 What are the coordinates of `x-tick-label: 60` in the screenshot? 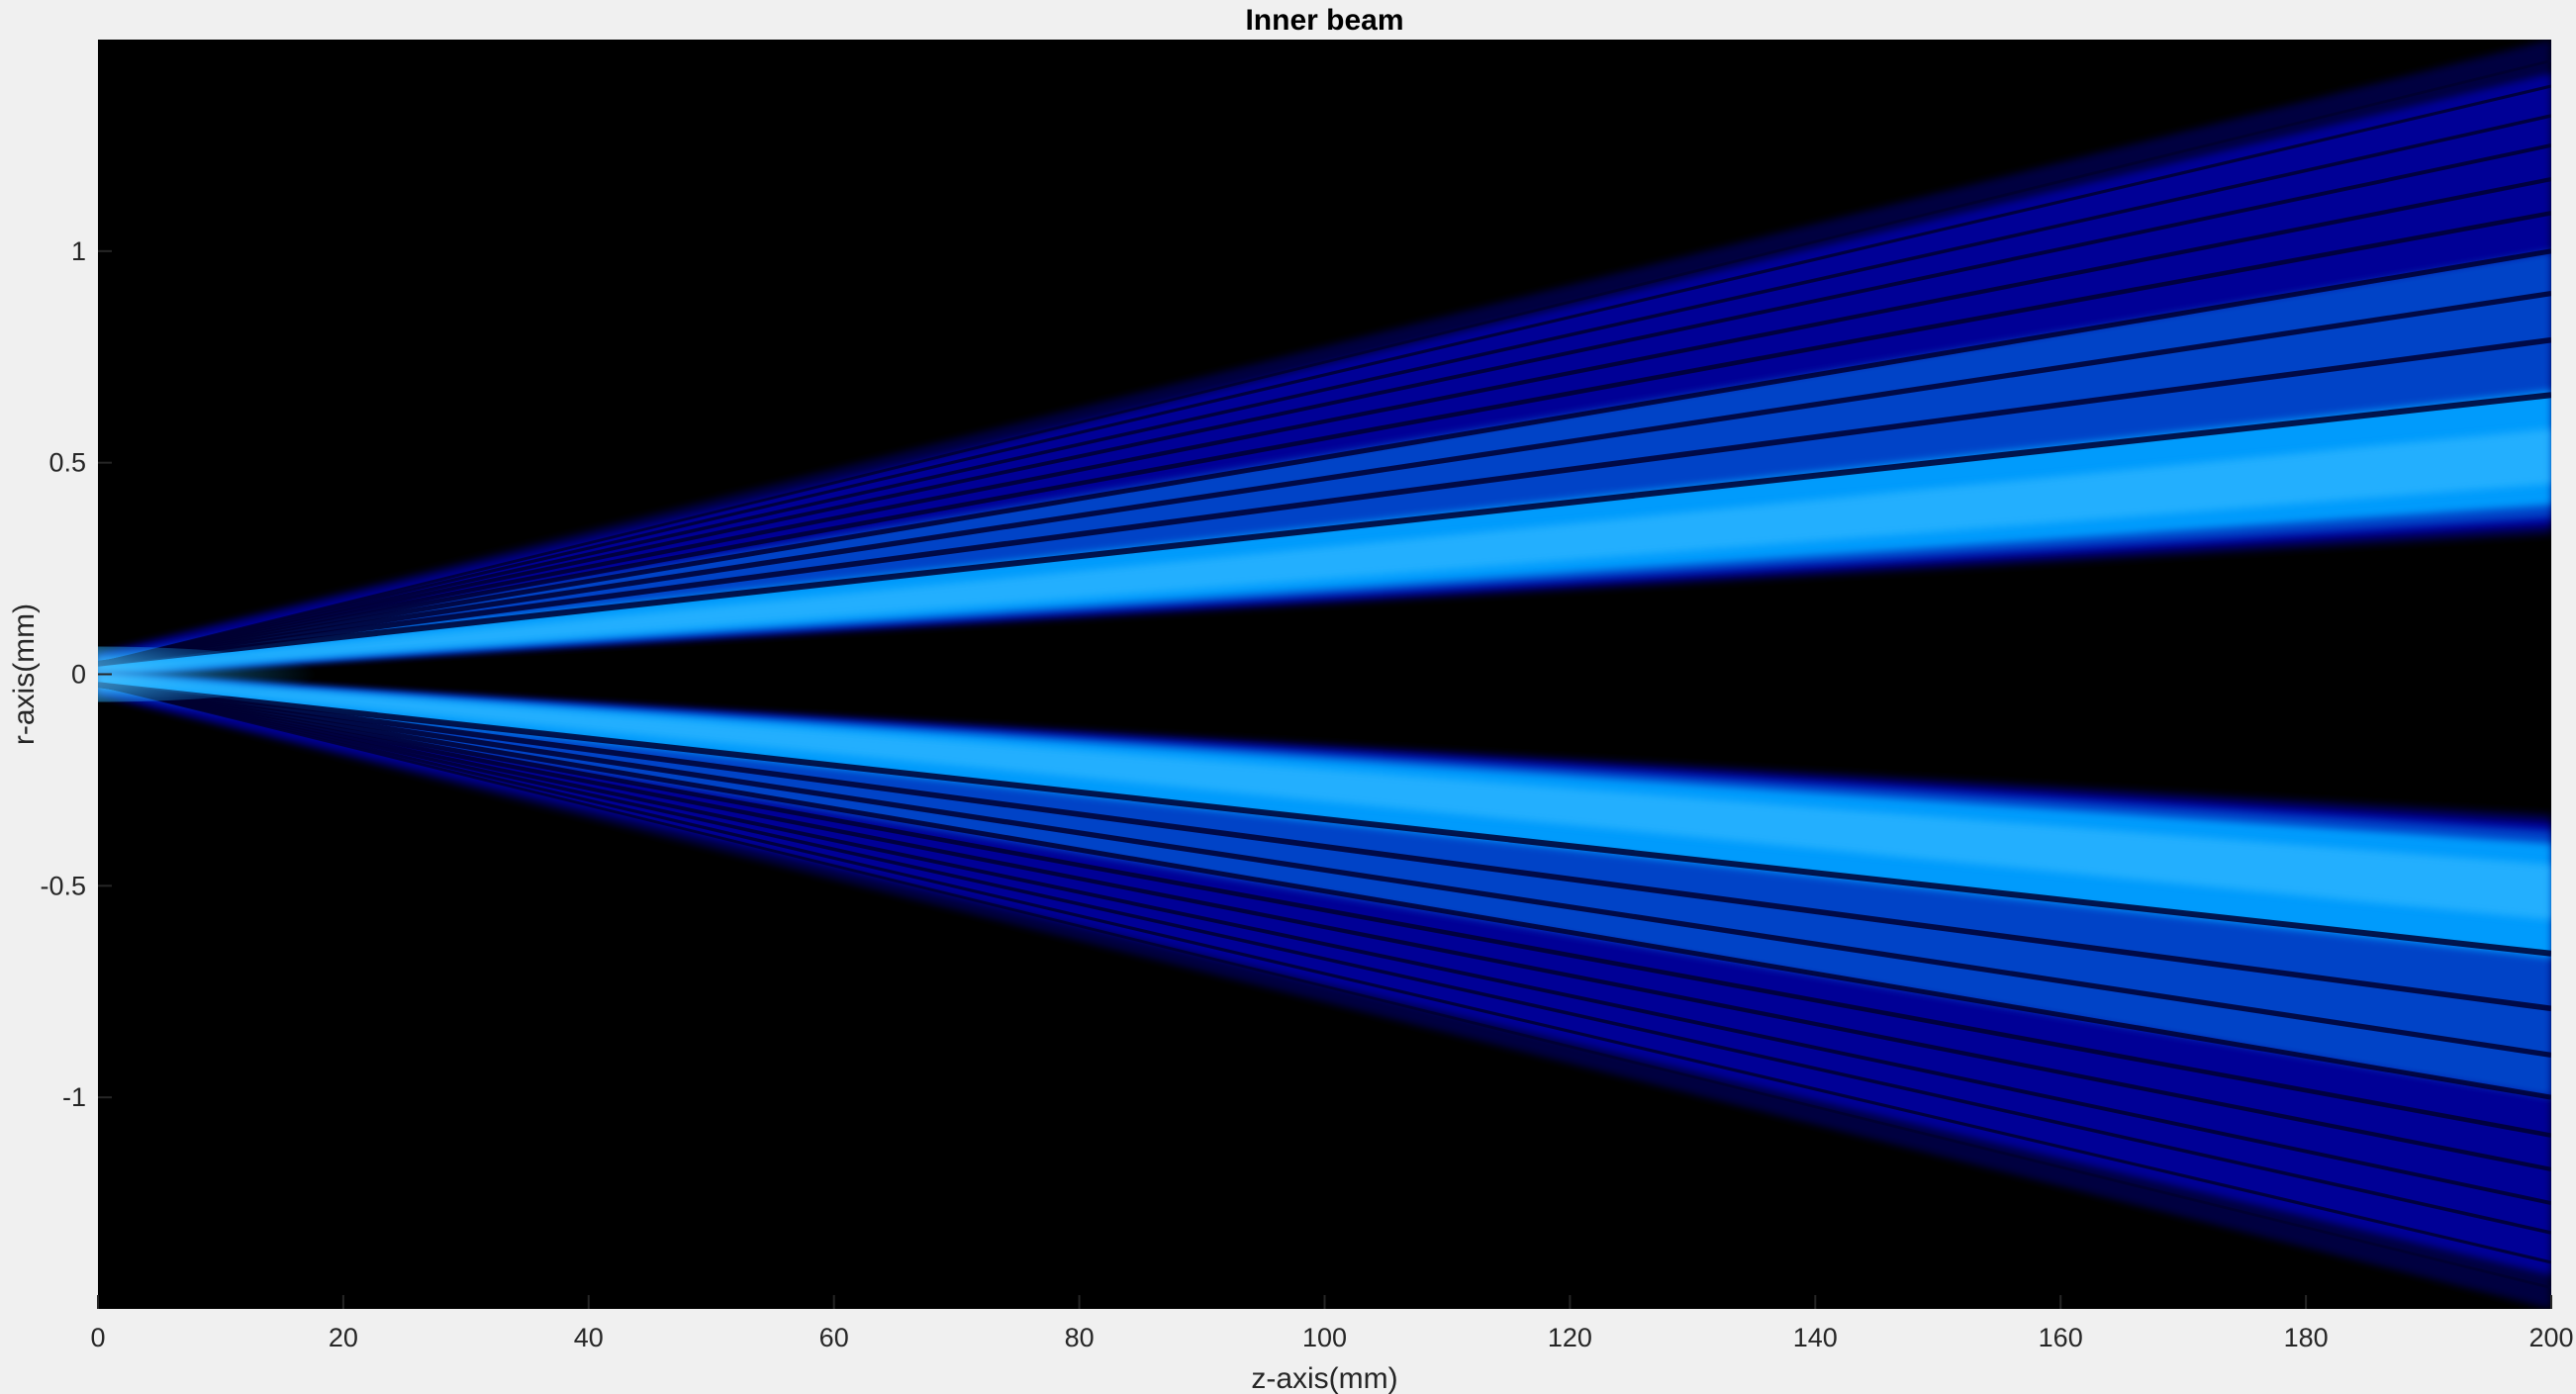 It's located at (834, 1337).